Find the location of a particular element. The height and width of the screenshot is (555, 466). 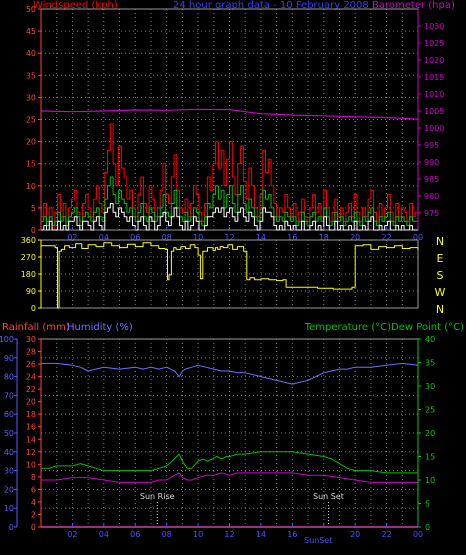

humidity-tick-label: 80 is located at coordinates (9, 377).